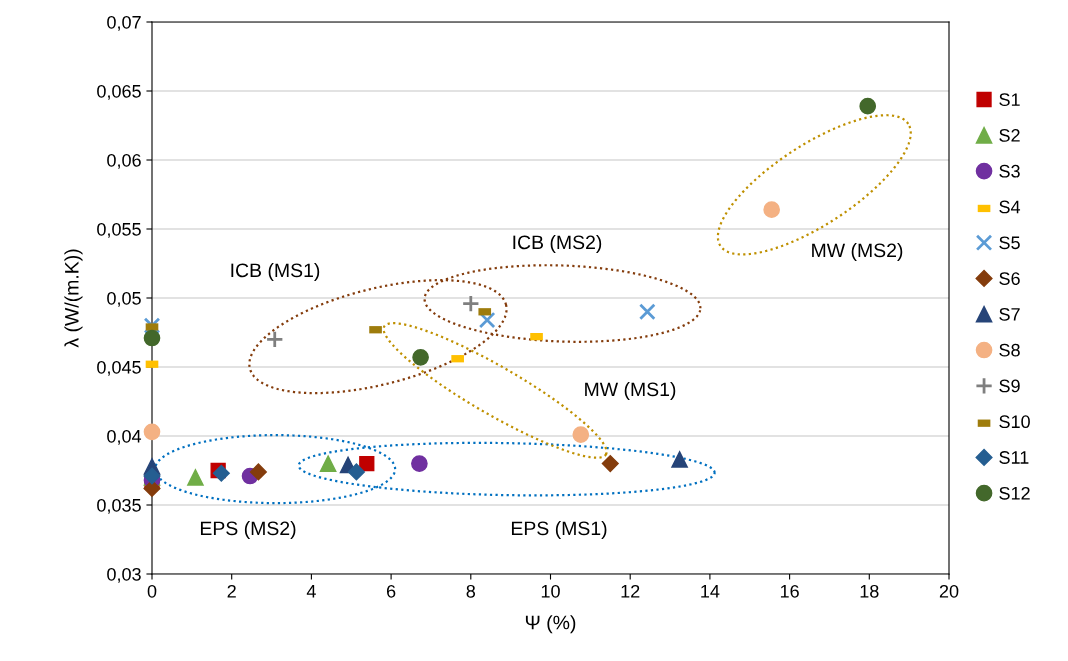 Image resolution: width=1068 pixels, height=661 pixels. What do you see at coordinates (550, 591) in the screenshot?
I see `x-tick-label: 10` at bounding box center [550, 591].